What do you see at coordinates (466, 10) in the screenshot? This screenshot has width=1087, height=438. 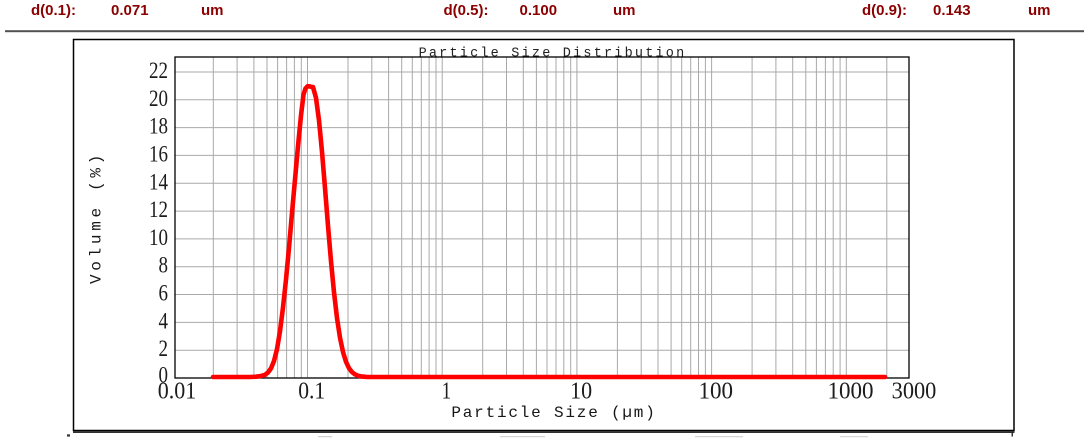 I see `svg-text: d(0.5):` at bounding box center [466, 10].